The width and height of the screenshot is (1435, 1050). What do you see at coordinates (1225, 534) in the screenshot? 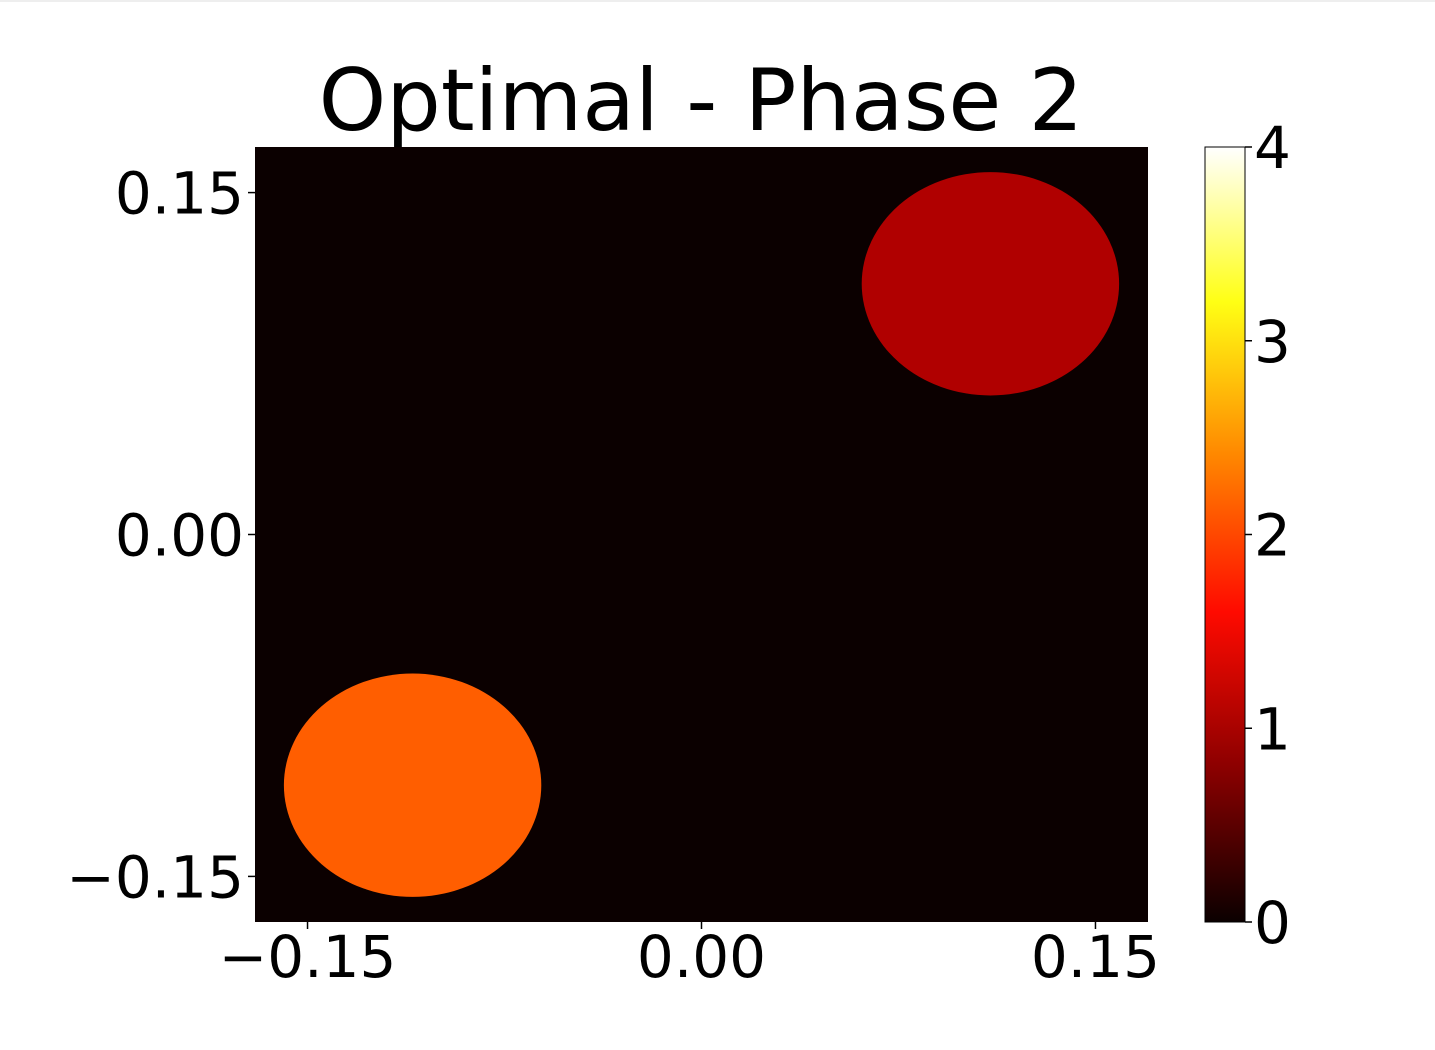
I see `colorbar` at bounding box center [1225, 534].